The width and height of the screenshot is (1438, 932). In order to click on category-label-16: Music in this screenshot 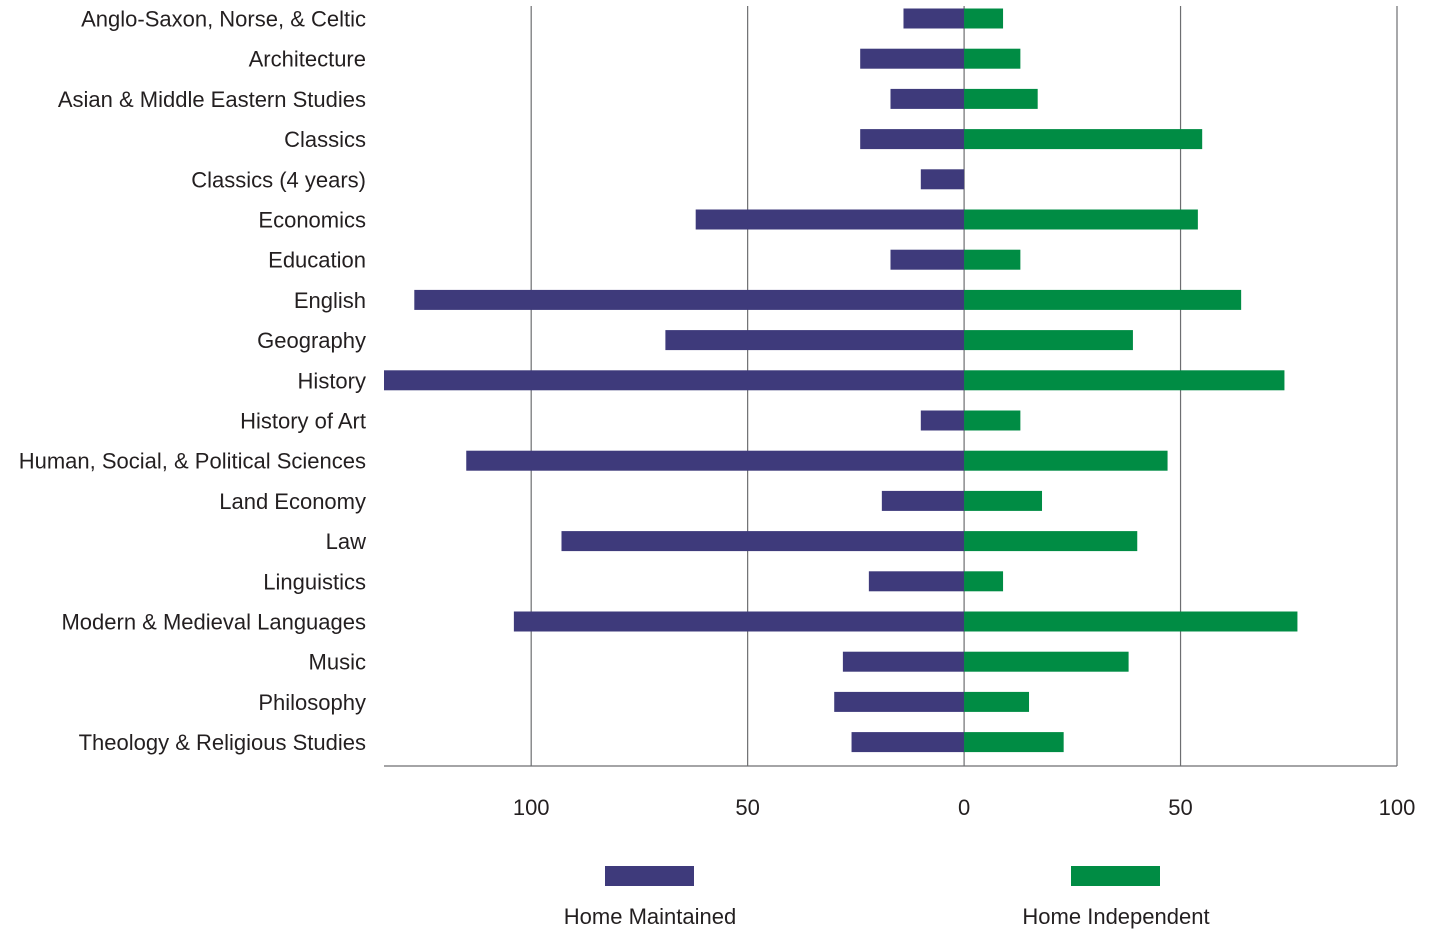, I will do `click(337, 662)`.